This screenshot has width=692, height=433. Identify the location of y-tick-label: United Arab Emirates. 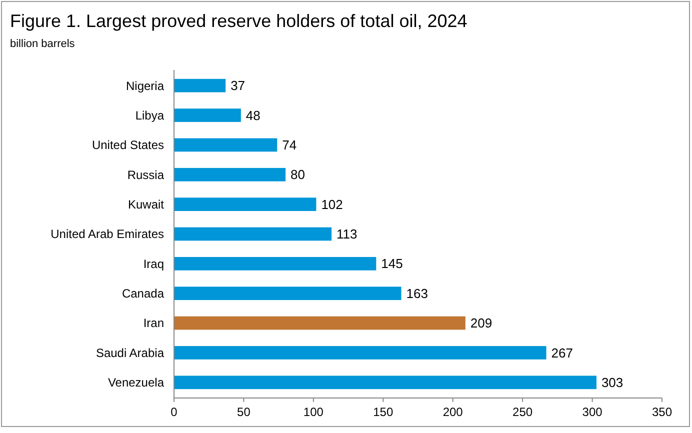
(107, 234).